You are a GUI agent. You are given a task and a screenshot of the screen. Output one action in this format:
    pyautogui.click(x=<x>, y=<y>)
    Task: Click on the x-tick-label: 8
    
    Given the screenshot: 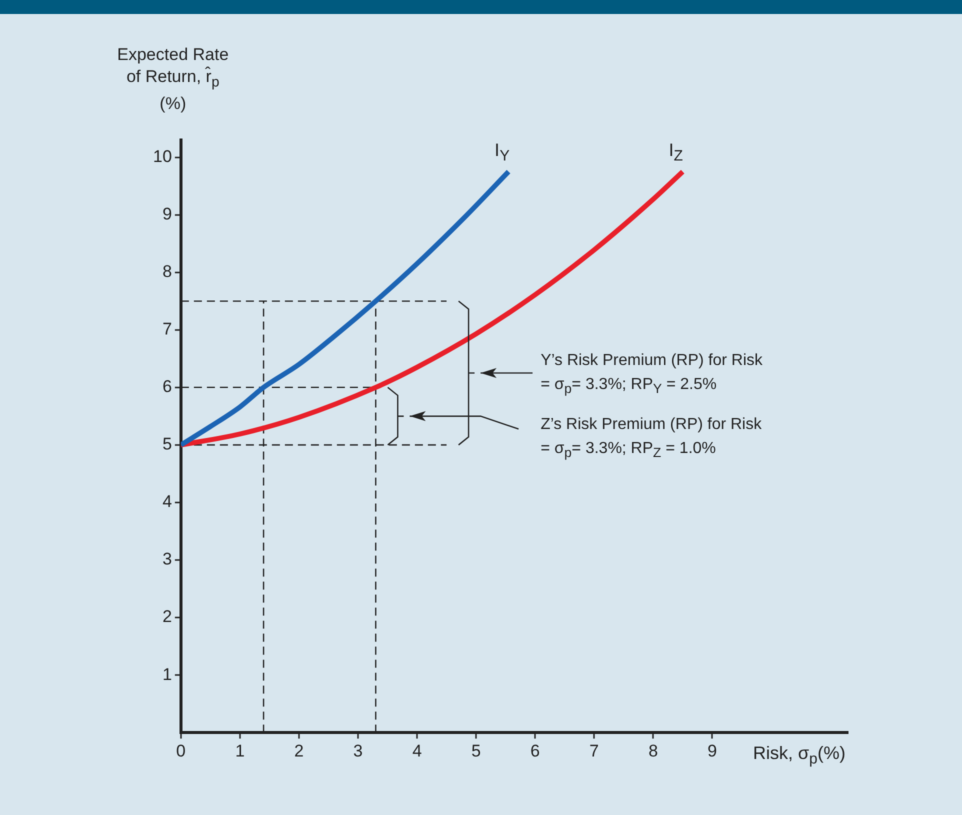 What is the action you would take?
    pyautogui.click(x=653, y=750)
    